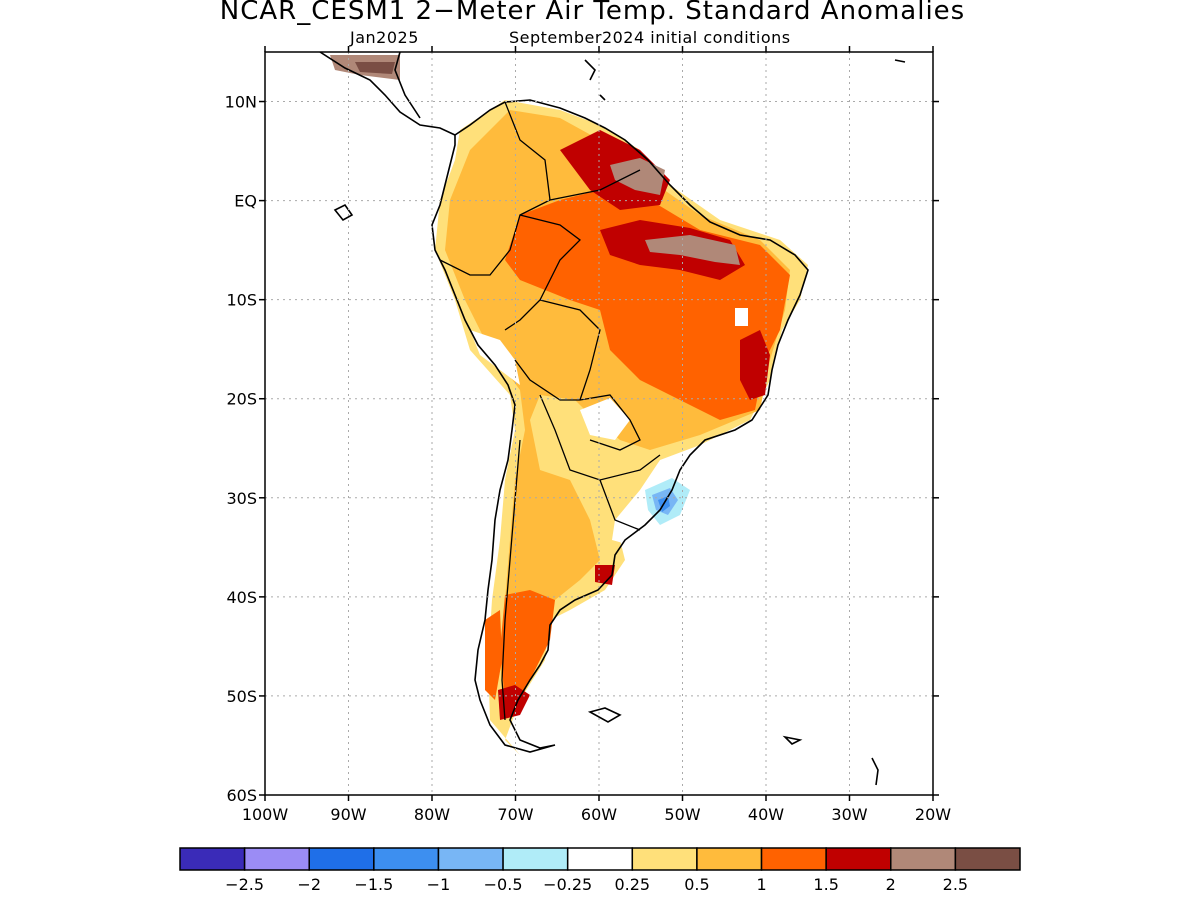  What do you see at coordinates (309, 884) in the screenshot?
I see `colorbar-label: −2` at bounding box center [309, 884].